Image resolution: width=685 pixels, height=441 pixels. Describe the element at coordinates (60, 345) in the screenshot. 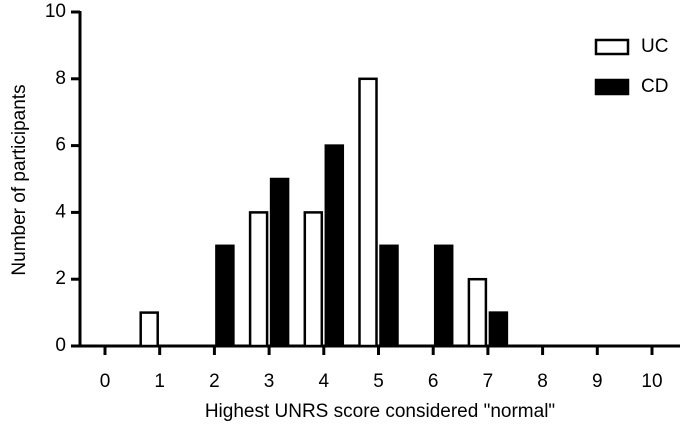

I see `y-tick-label: 0` at that location.